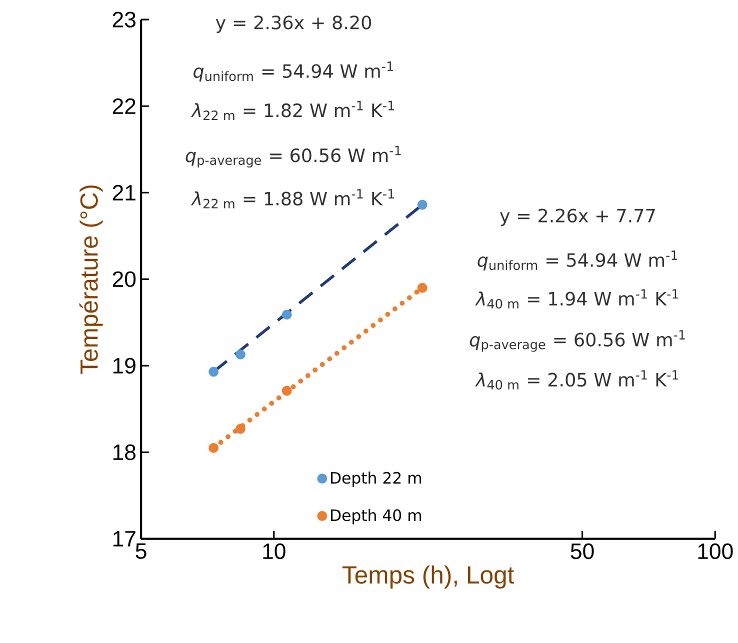  Describe the element at coordinates (576, 299) in the screenshot. I see `annotation: λ$_{40 m}$ = 1.94 W m$^{-1}$ K$^{-1}$` at that location.